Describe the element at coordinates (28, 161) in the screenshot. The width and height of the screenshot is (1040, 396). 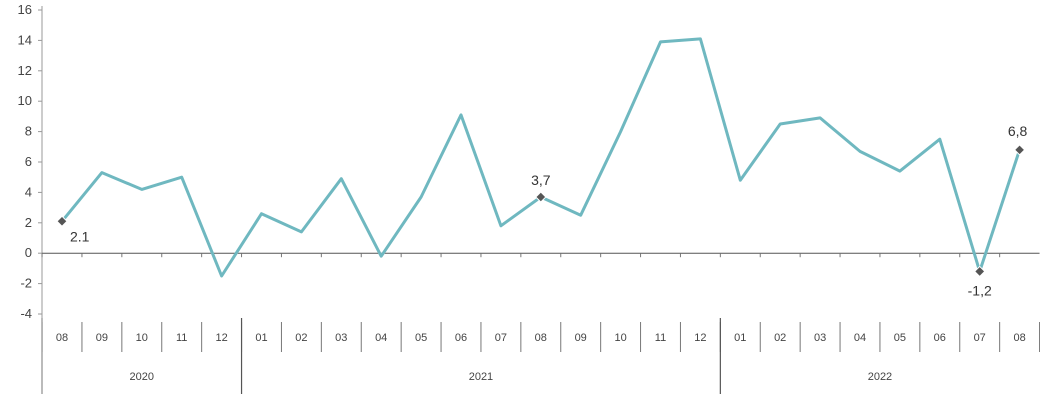
I see `y-tick-label: 6` at that location.